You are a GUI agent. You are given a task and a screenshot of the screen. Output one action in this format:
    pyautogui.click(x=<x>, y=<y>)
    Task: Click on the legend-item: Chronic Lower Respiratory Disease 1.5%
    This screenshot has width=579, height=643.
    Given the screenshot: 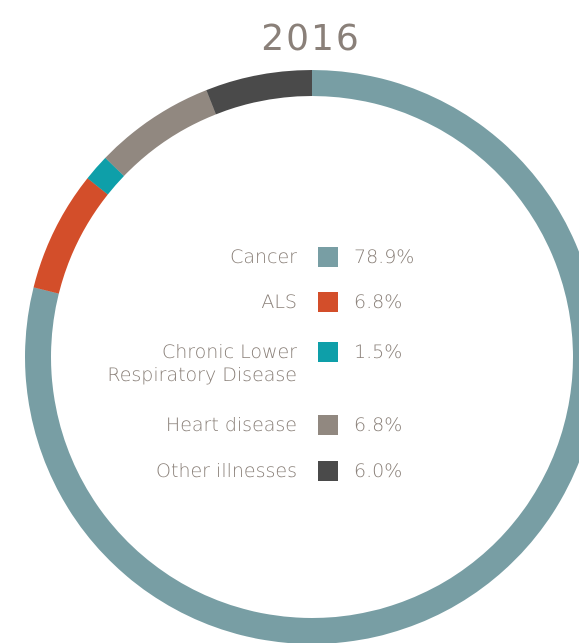 What is the action you would take?
    pyautogui.click(x=204, y=364)
    